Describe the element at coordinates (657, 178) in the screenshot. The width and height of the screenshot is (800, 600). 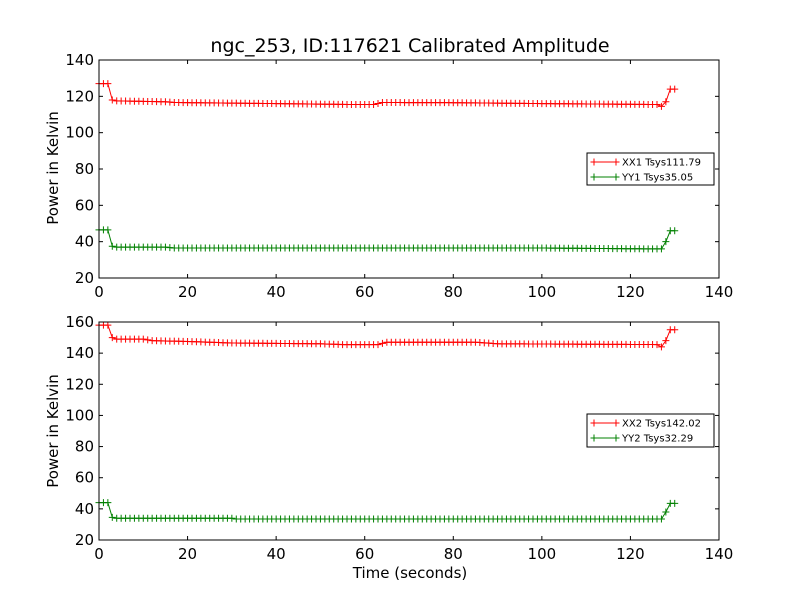
I see `legend-entry-label: YY1 Tsys35.05` at that location.